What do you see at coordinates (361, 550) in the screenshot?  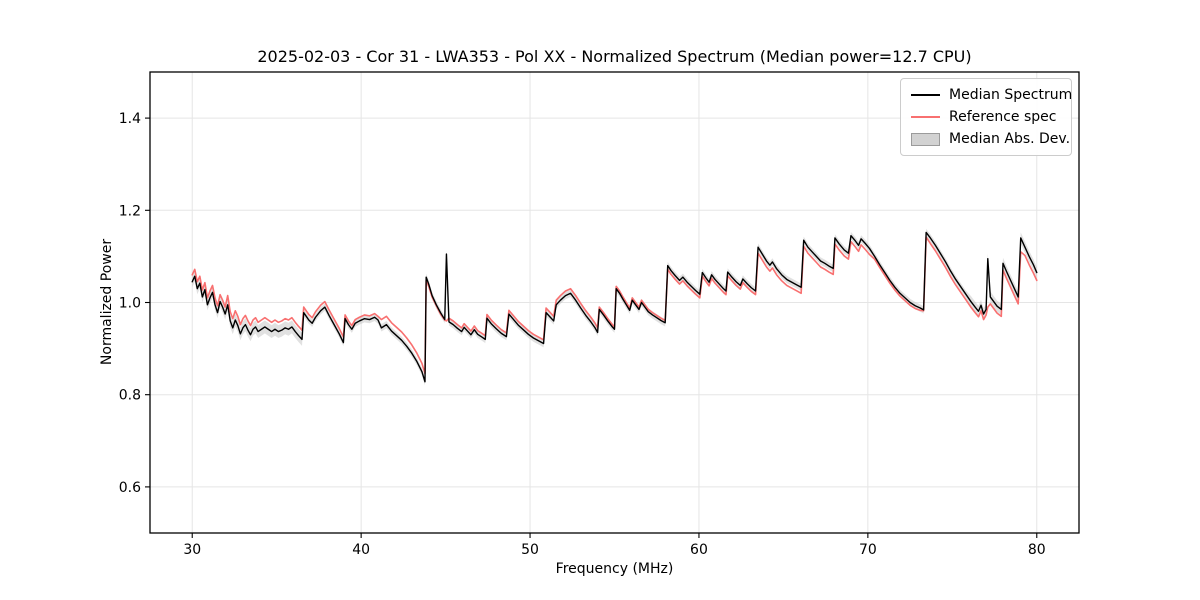 I see `svg-text: 40` at bounding box center [361, 550].